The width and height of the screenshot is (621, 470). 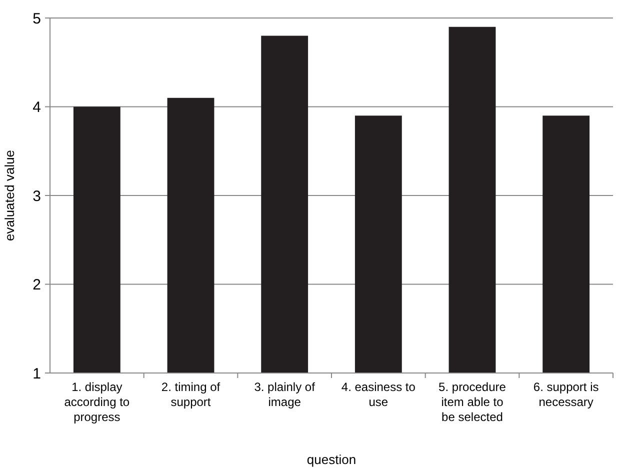 What do you see at coordinates (36, 373) in the screenshot?
I see `y-tick-label: 1` at bounding box center [36, 373].